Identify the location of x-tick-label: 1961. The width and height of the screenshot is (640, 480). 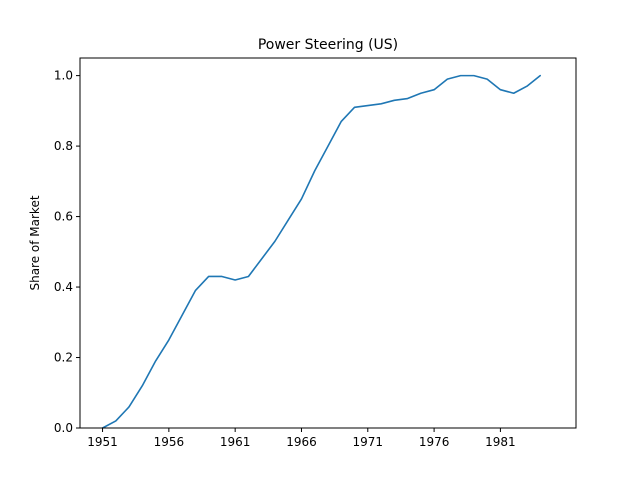
(235, 442).